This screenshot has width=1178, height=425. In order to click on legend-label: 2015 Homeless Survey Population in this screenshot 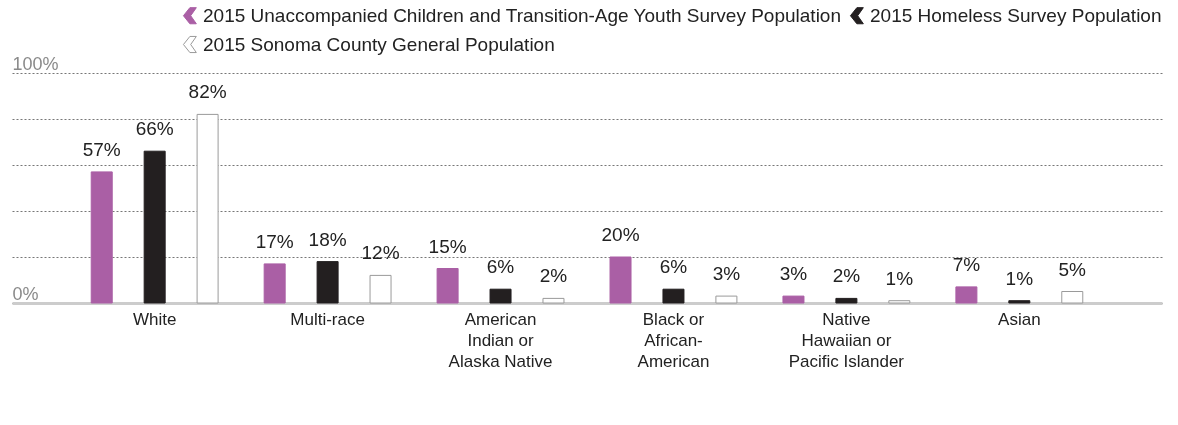, I will do `click(1016, 15)`.